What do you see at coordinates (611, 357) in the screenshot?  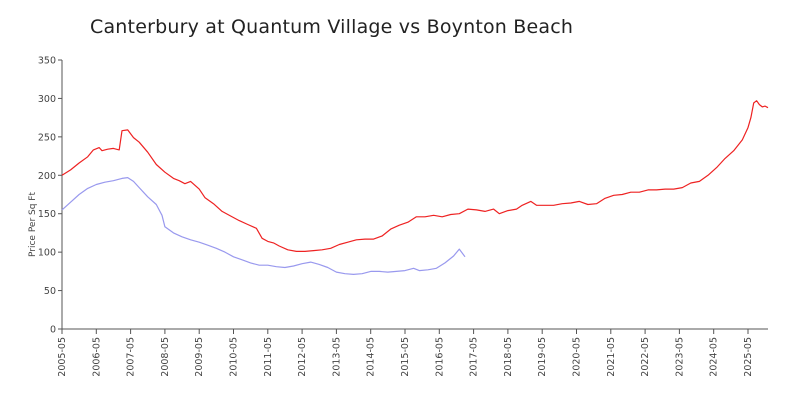 I see `x-tick-label: 2021-05` at bounding box center [611, 357].